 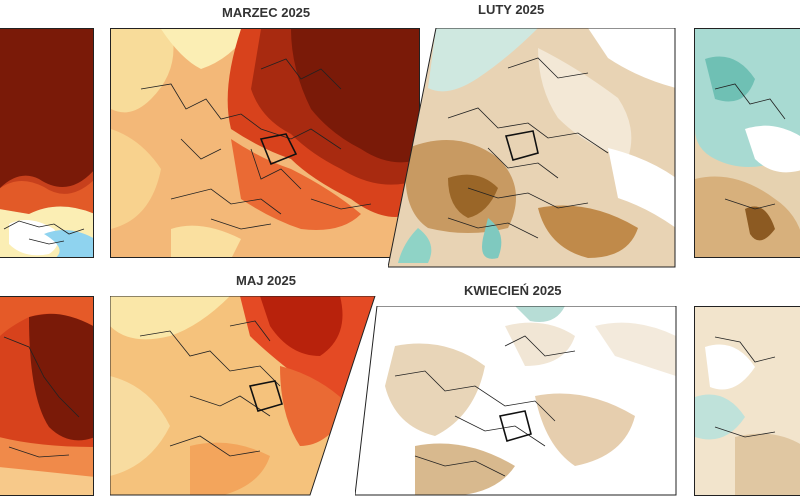 What do you see at coordinates (511, 9) in the screenshot?
I see `title-february: LUTY 2025` at bounding box center [511, 9].